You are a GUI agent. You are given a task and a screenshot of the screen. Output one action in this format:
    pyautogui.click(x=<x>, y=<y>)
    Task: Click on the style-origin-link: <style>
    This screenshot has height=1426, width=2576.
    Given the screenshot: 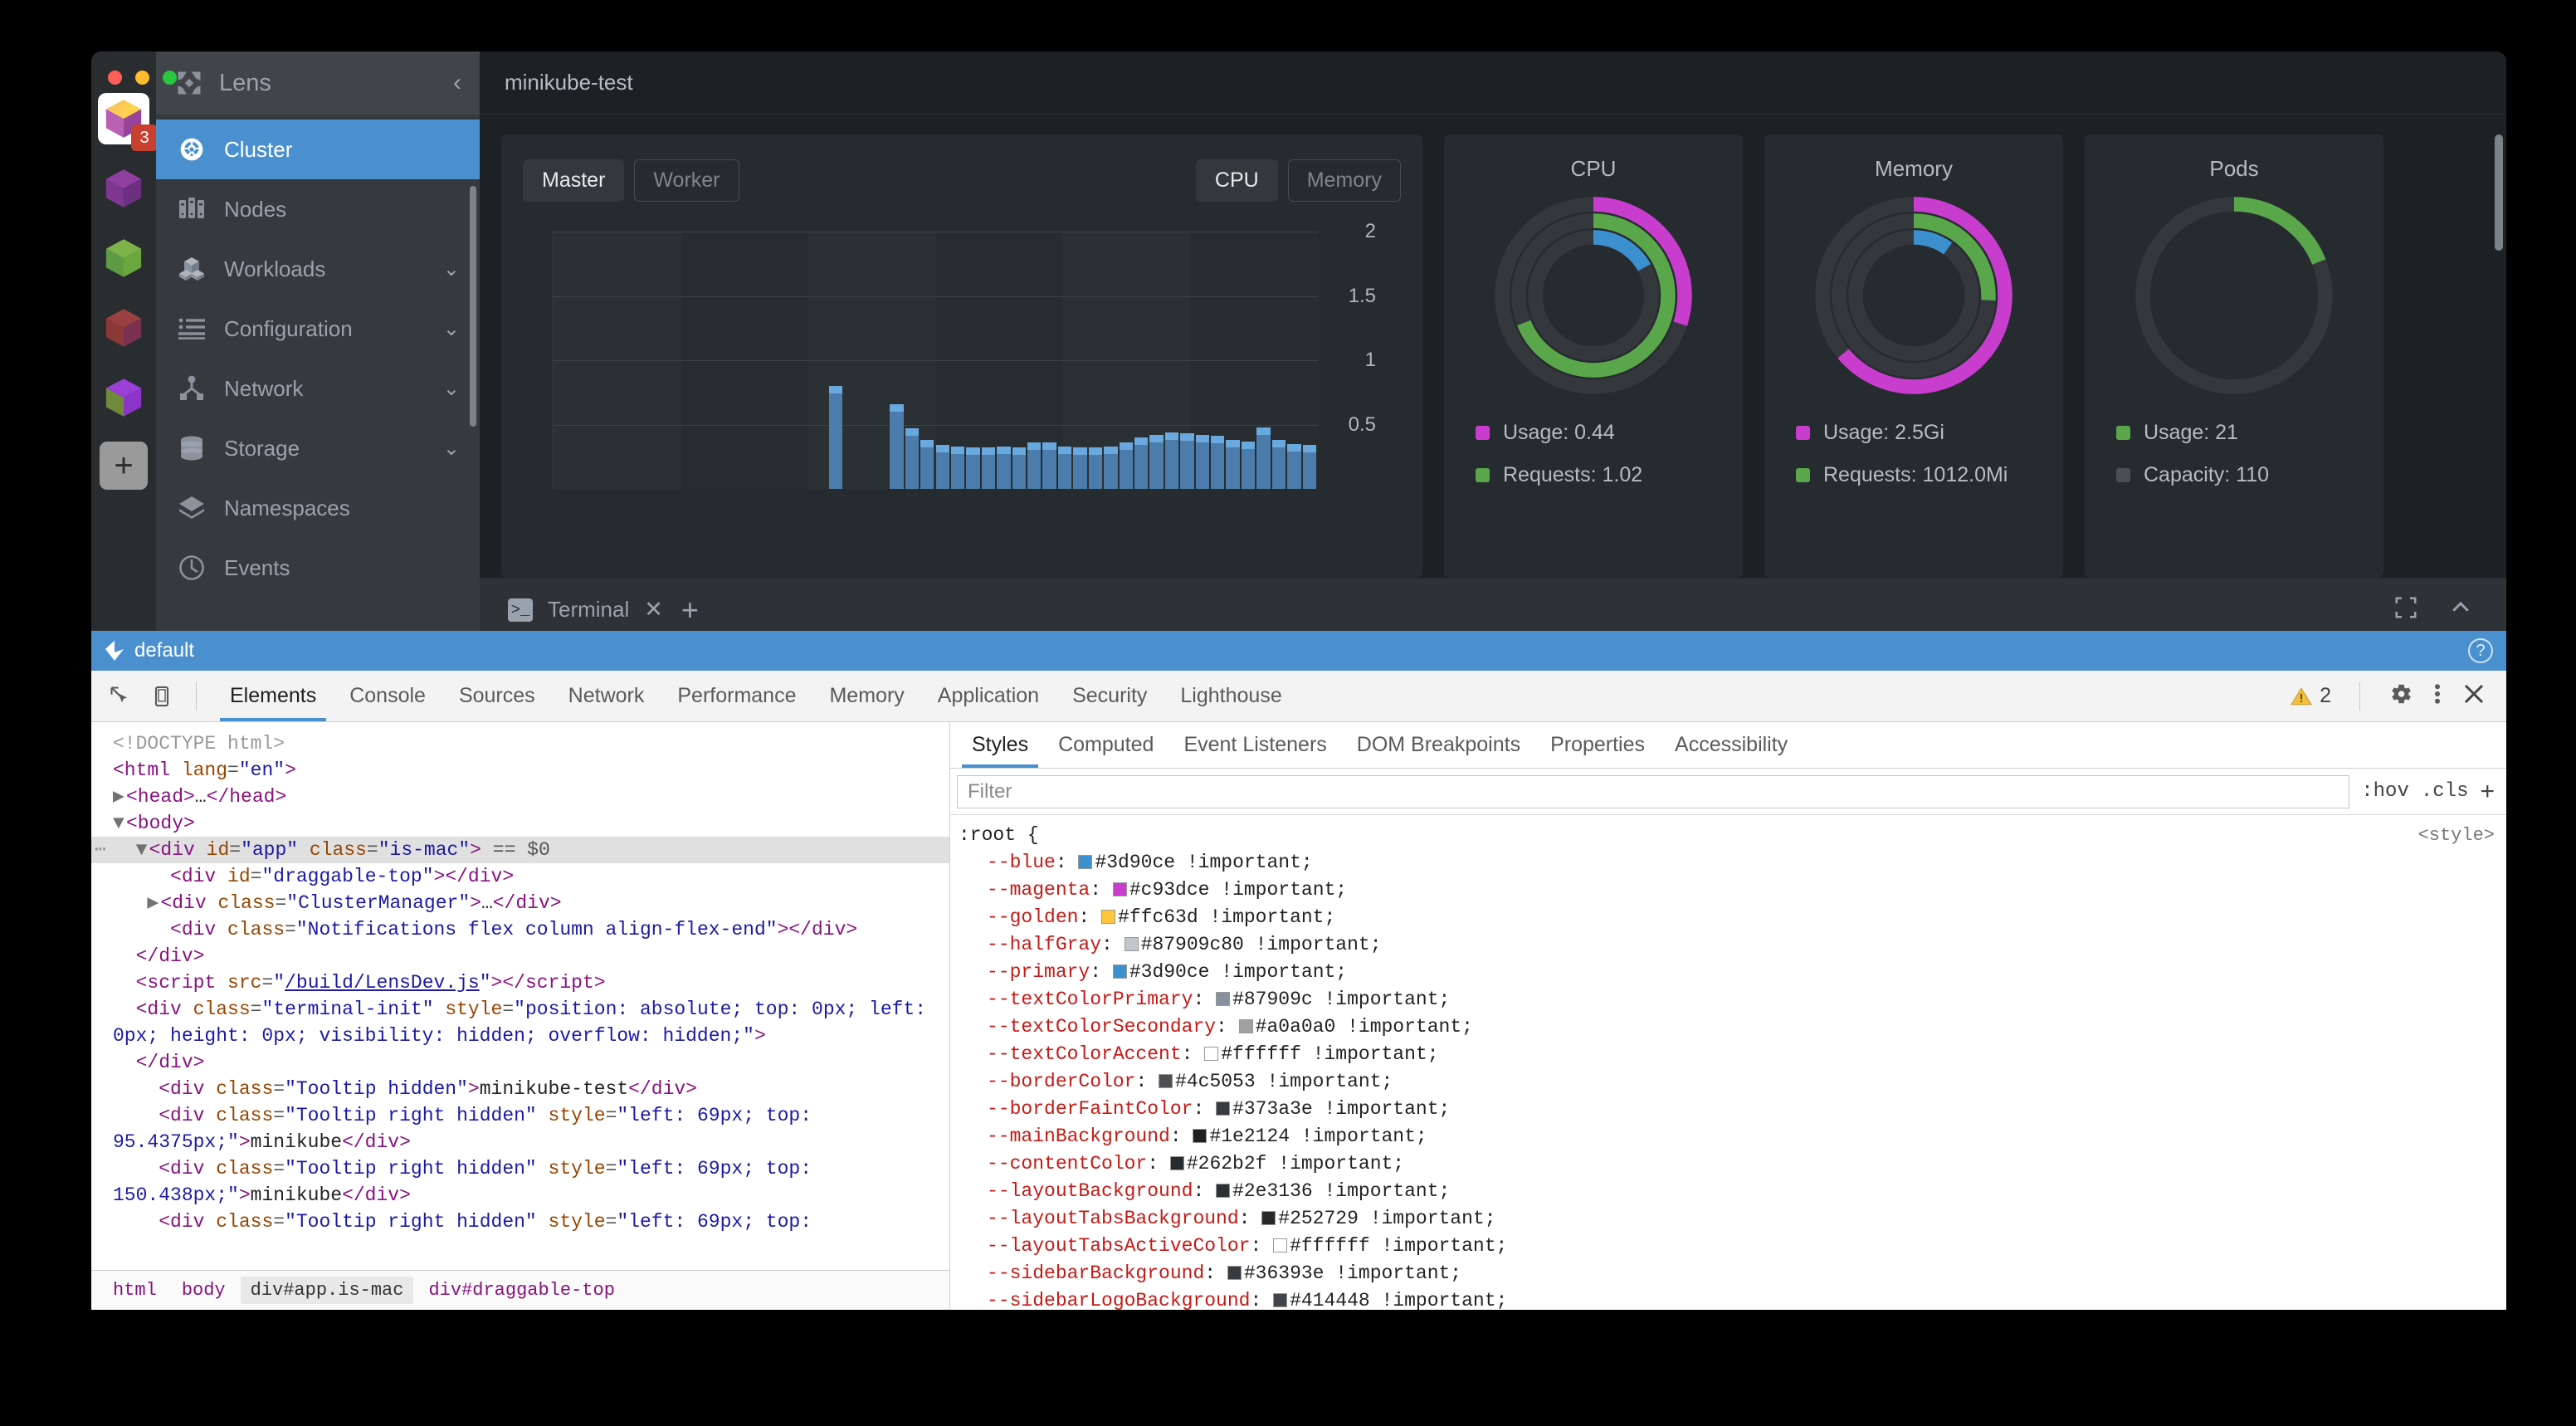 What is the action you would take?
    pyautogui.click(x=2456, y=835)
    